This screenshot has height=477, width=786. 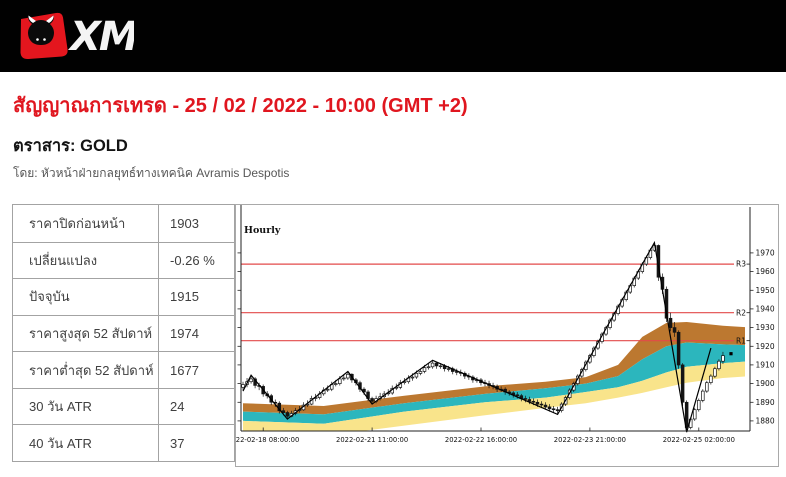 What do you see at coordinates (262, 230) in the screenshot?
I see `timeframe-label: Hourly` at bounding box center [262, 230].